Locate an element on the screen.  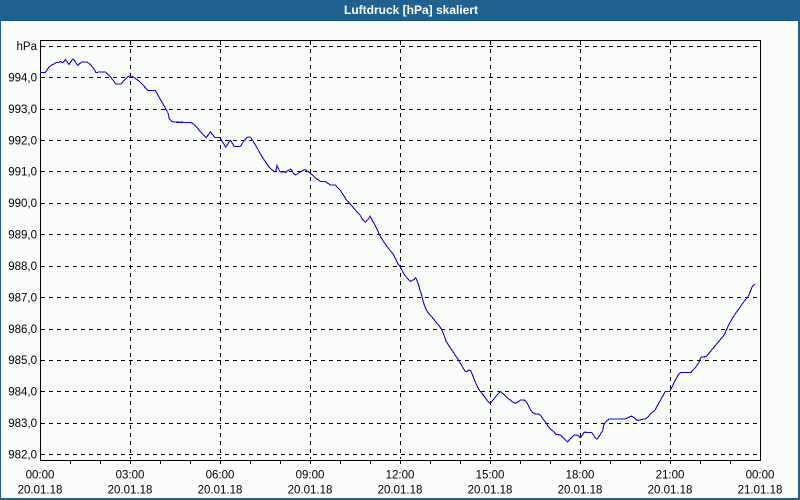
svg-text: 15:00 is located at coordinates (490, 476).